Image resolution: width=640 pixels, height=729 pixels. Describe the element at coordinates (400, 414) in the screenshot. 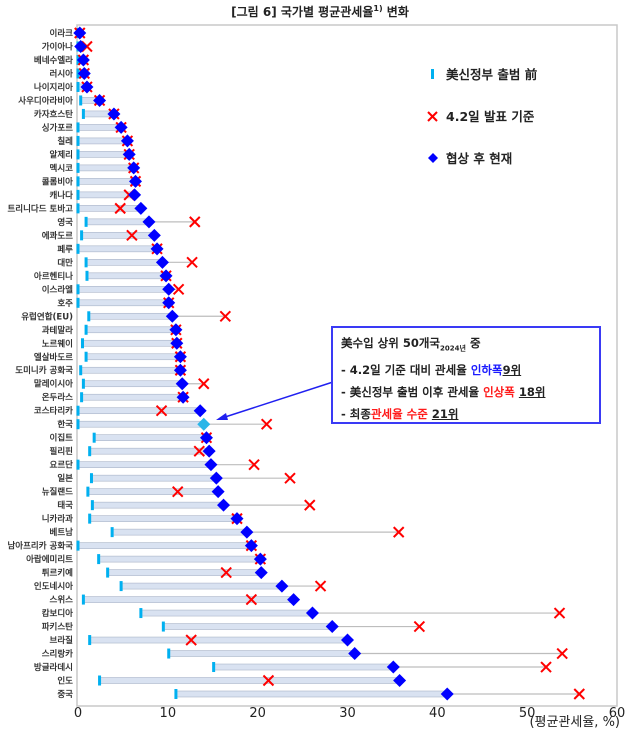

I see `note-line-4: - 최종관세율 수준 21위` at that location.